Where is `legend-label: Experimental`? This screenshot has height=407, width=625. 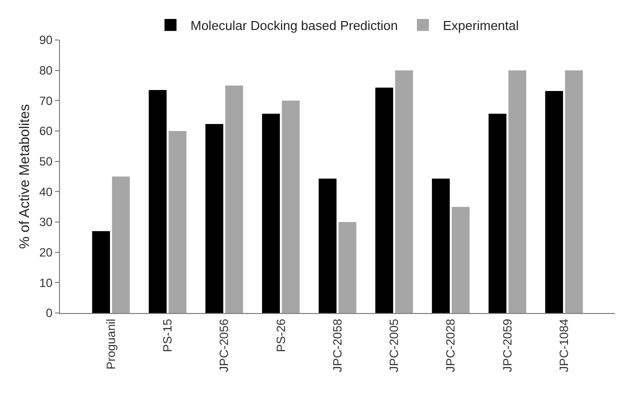
legend-label: Experimental is located at coordinates (480, 26).